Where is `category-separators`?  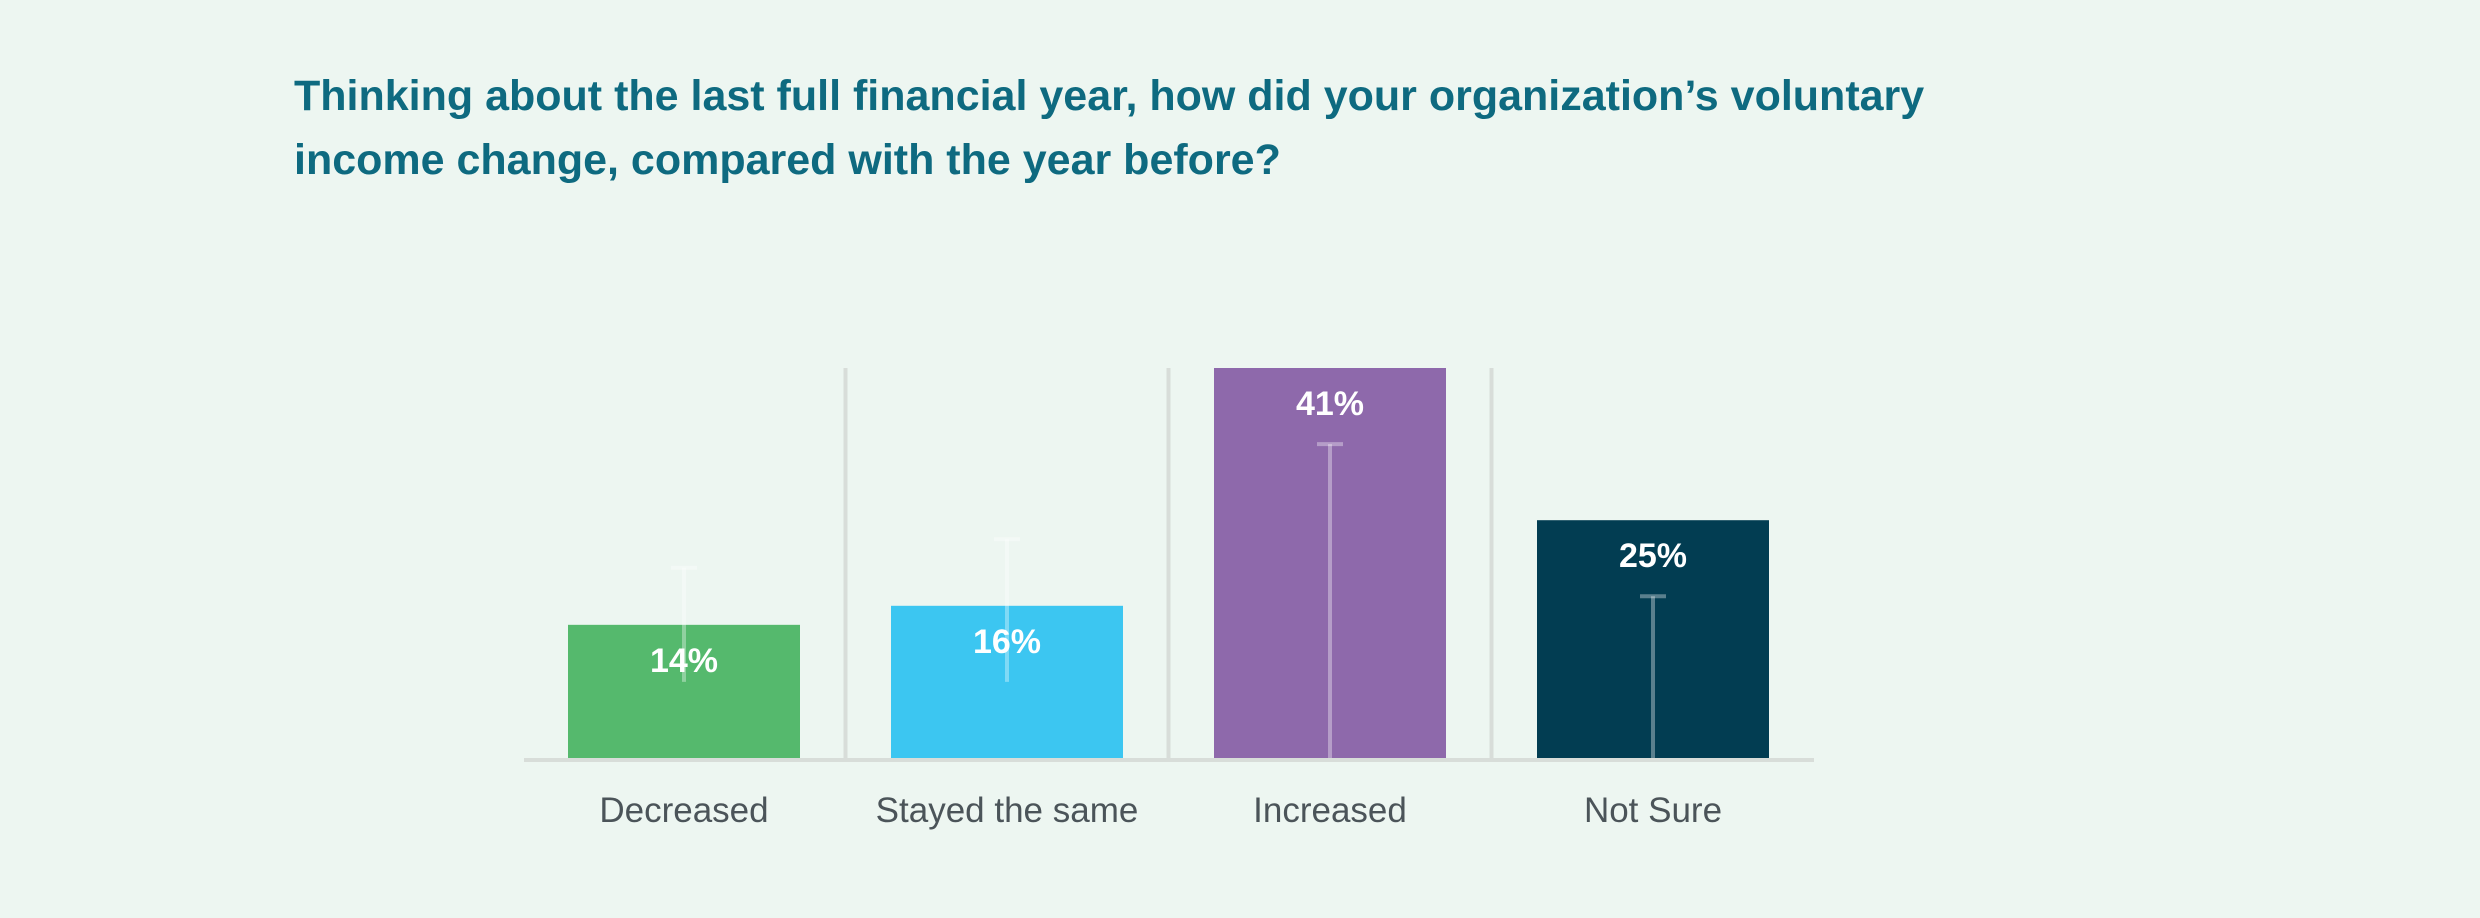 category-separators is located at coordinates (1168, 563).